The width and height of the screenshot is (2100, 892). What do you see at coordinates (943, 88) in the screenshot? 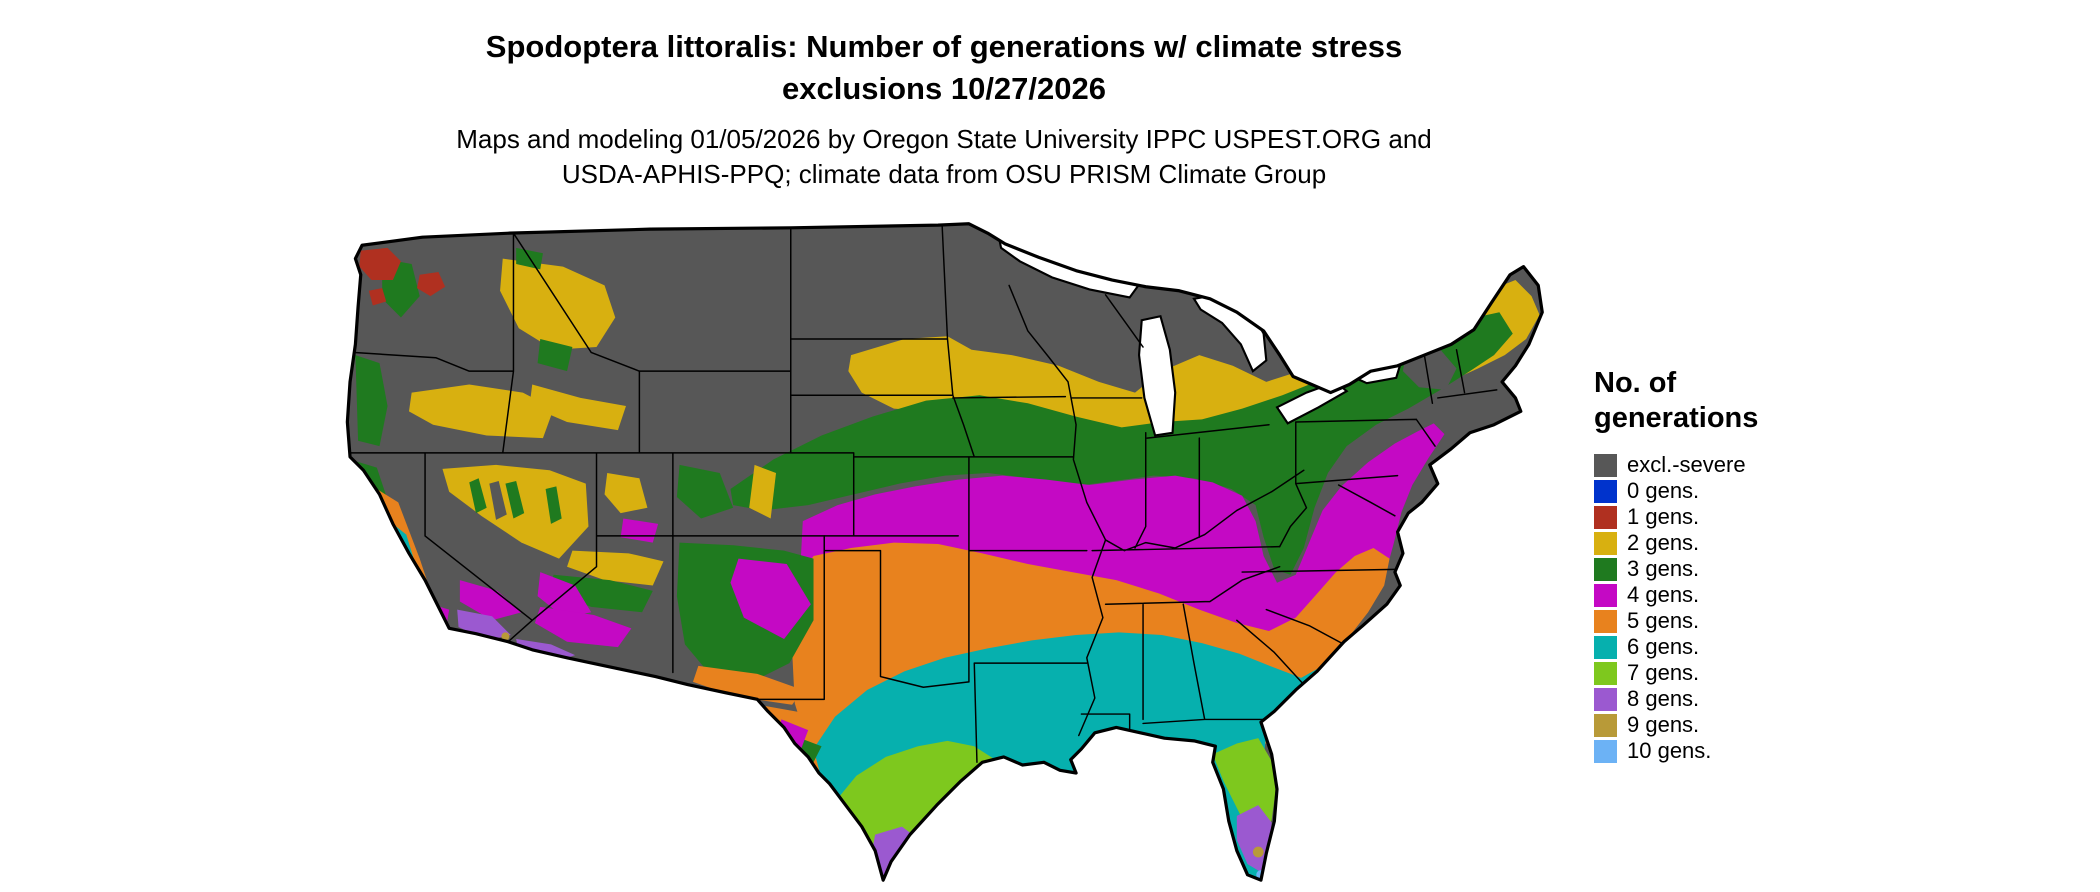
I see `page-title-line2: exclusions 10/27/2026` at bounding box center [943, 88].